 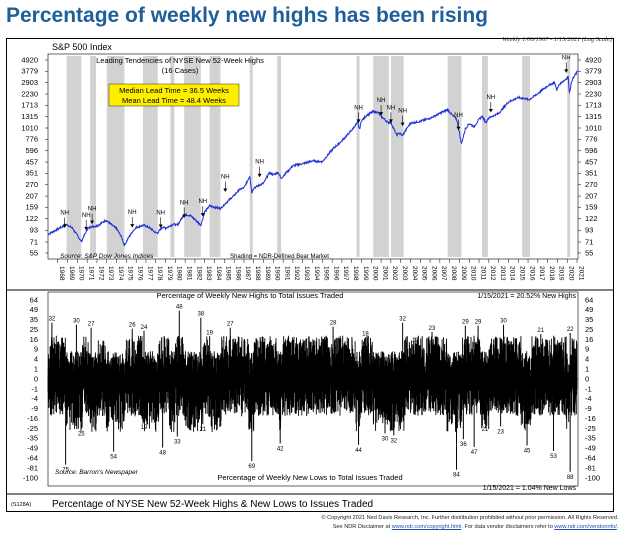 I want to click on y-tick-label-right: 1, so click(x=587, y=369).